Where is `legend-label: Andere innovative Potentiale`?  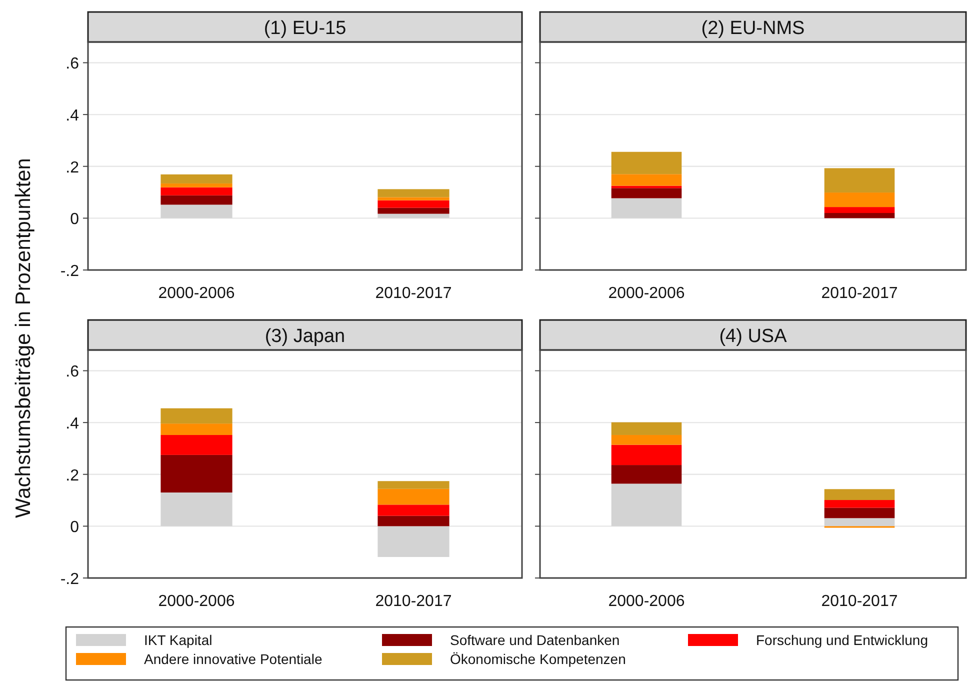
legend-label: Andere innovative Potentiale is located at coordinates (233, 659).